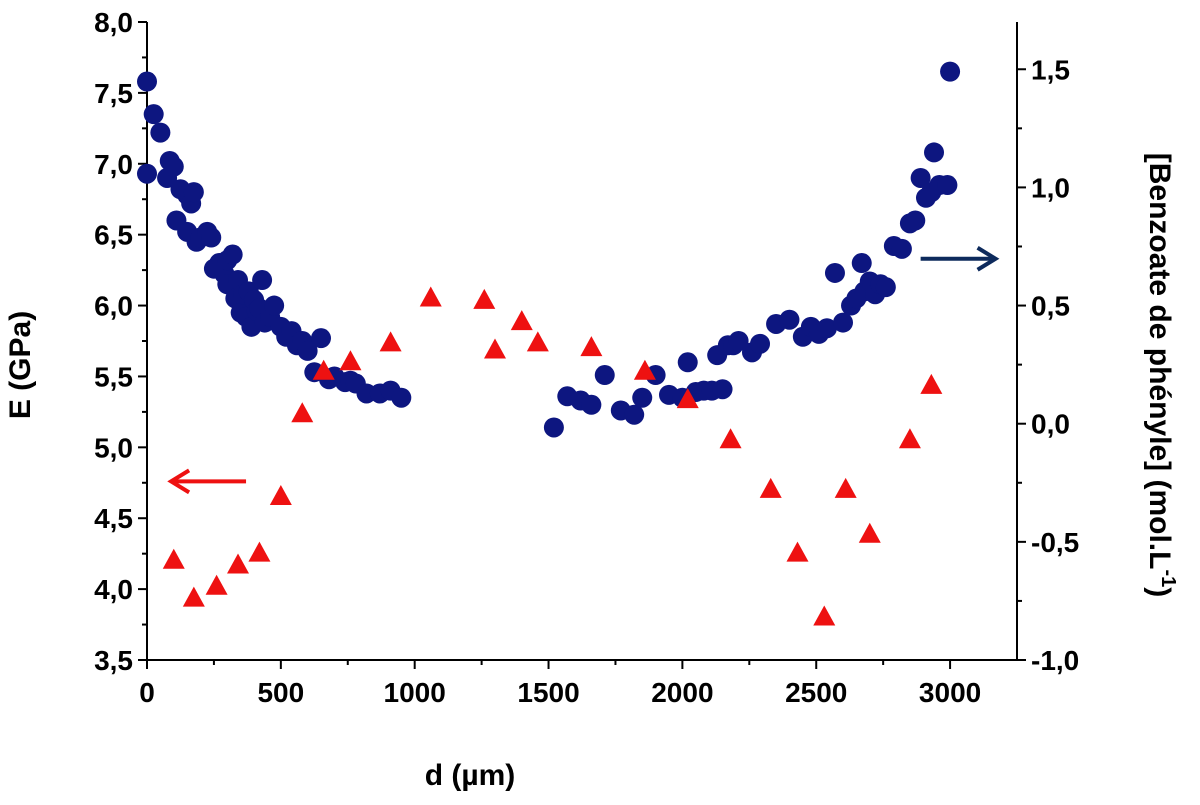  I want to click on y-left-tick-label: 5,5, so click(113, 376).